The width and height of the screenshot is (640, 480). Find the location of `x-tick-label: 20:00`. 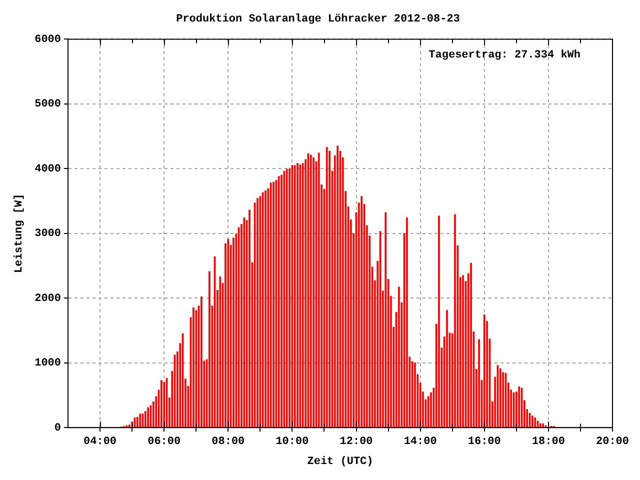

x-tick-label: 20:00 is located at coordinates (613, 442).